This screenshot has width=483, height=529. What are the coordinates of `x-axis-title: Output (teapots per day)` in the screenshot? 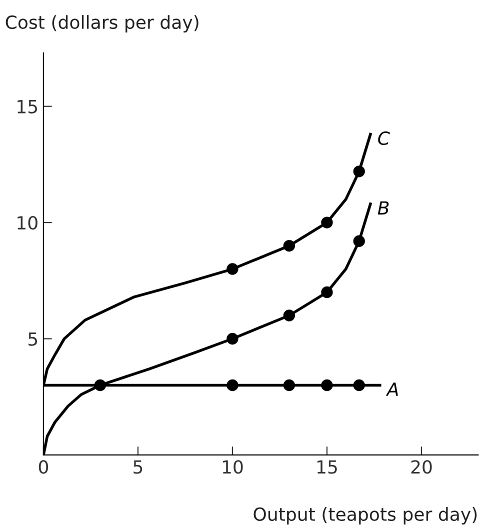 It's located at (365, 516).